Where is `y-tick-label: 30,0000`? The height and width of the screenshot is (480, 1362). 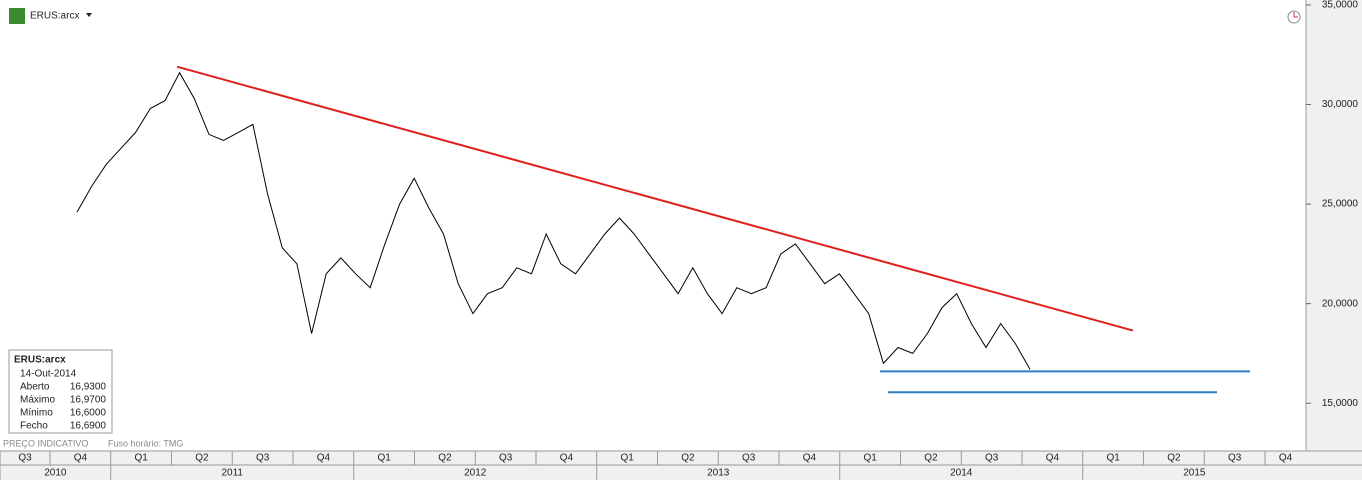 y-tick-label: 30,0000 is located at coordinates (1340, 104).